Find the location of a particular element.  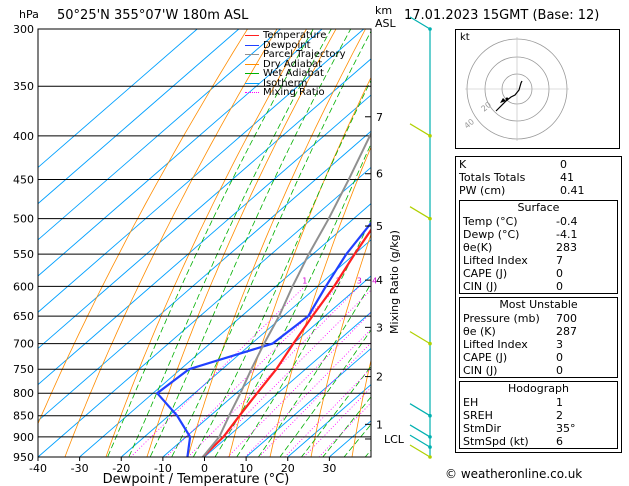

stats-key: θe(K) is located at coordinates (478, 247).